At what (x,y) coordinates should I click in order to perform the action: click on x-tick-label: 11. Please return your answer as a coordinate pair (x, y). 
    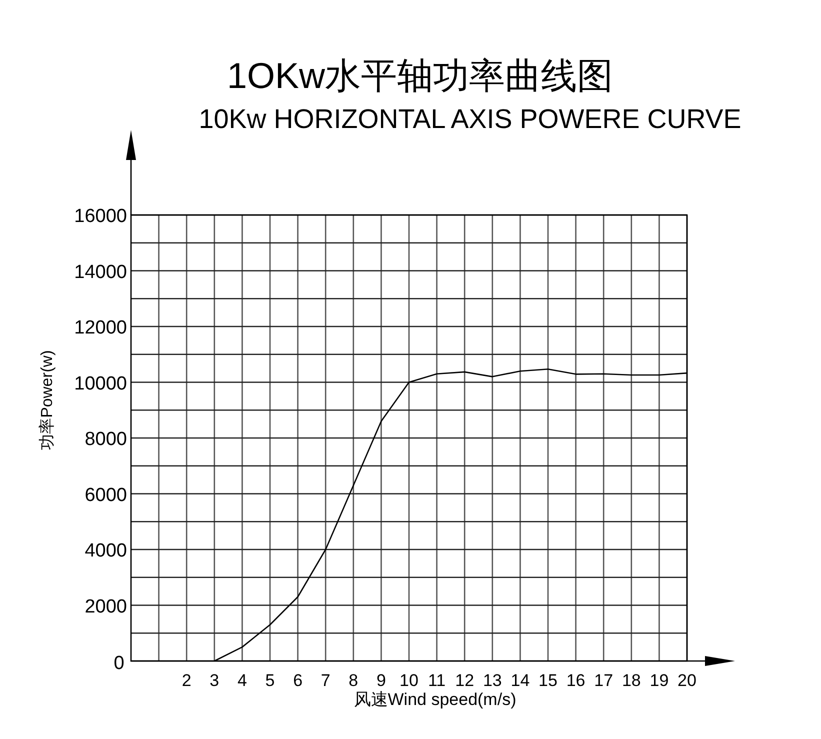
    Looking at the image, I should click on (437, 680).